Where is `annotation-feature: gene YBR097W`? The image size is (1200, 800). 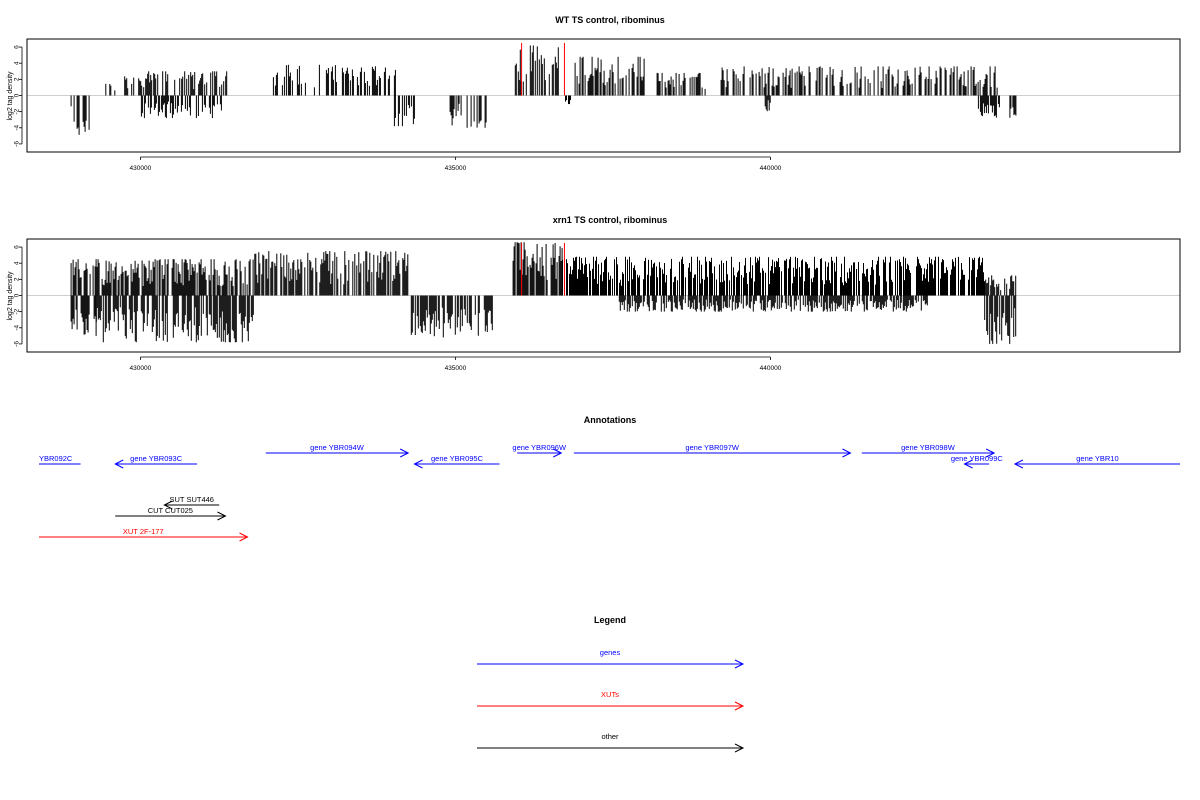 annotation-feature: gene YBR097W is located at coordinates (712, 450).